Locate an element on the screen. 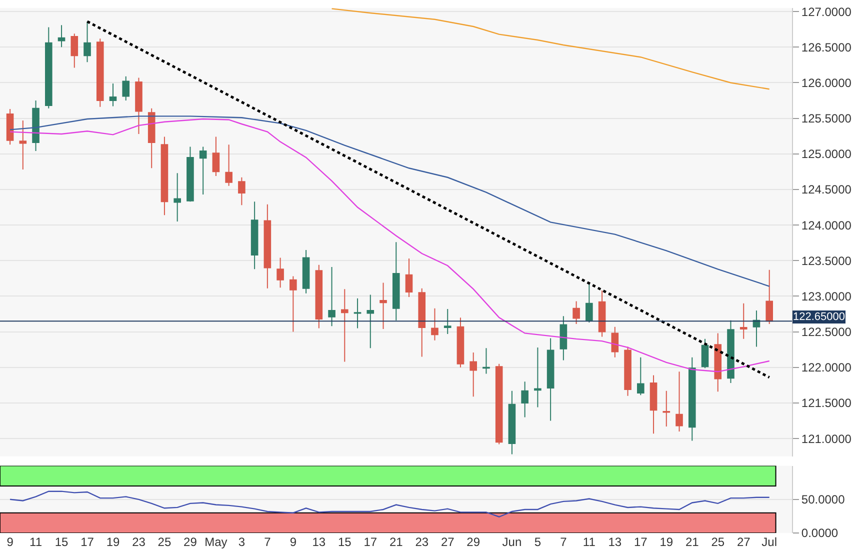 Image resolution: width=863 pixels, height=553 pixels. y-tick-label: 124.0000 is located at coordinates (826, 225).